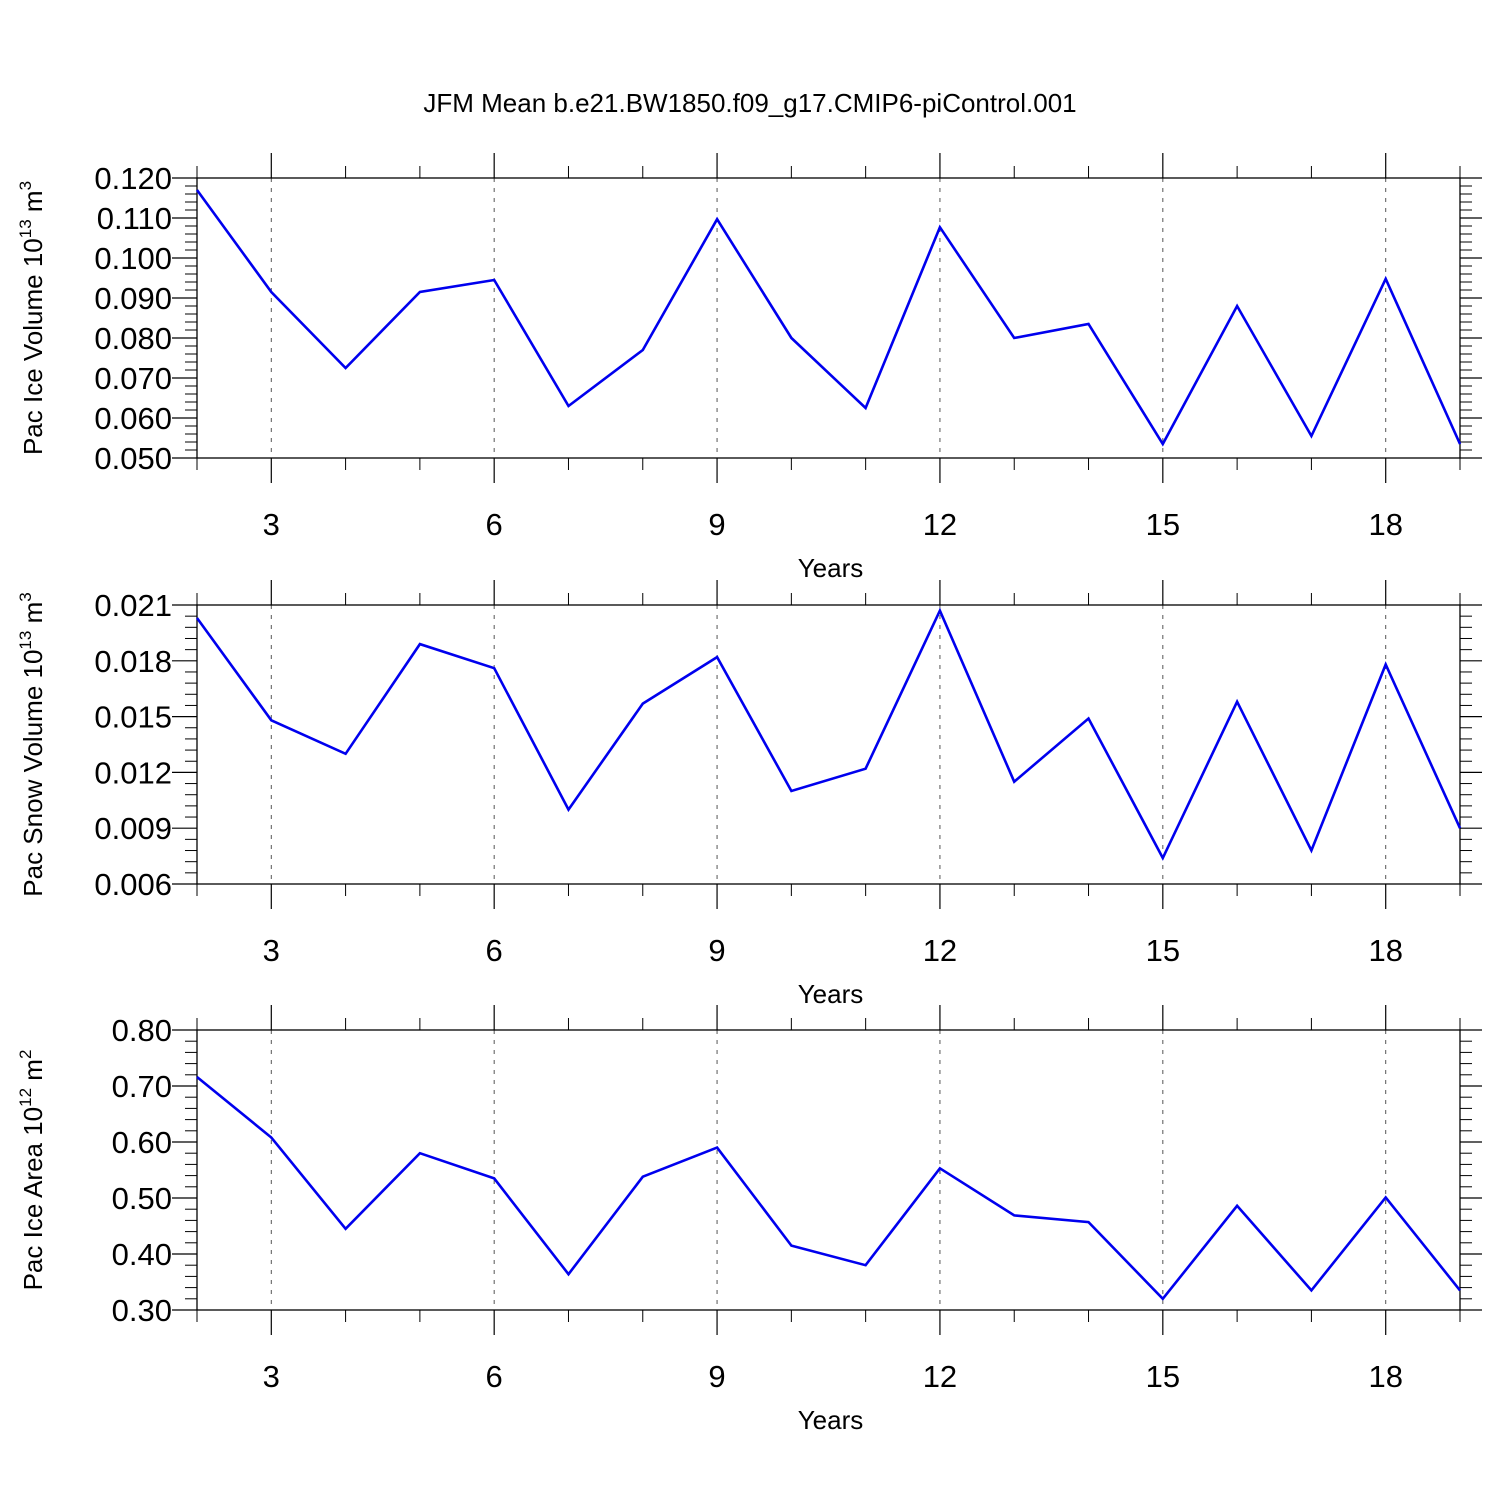  What do you see at coordinates (133, 884) in the screenshot?
I see `y-tick-label: 0.006` at bounding box center [133, 884].